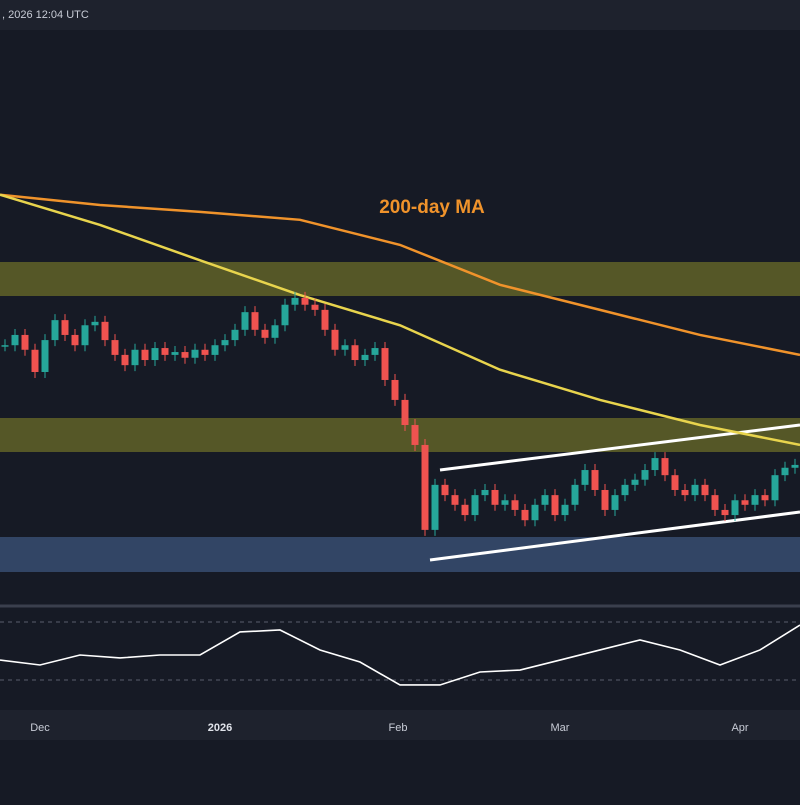 The width and height of the screenshot is (800, 805). What do you see at coordinates (400, 655) in the screenshot?
I see `rsi-line` at bounding box center [400, 655].